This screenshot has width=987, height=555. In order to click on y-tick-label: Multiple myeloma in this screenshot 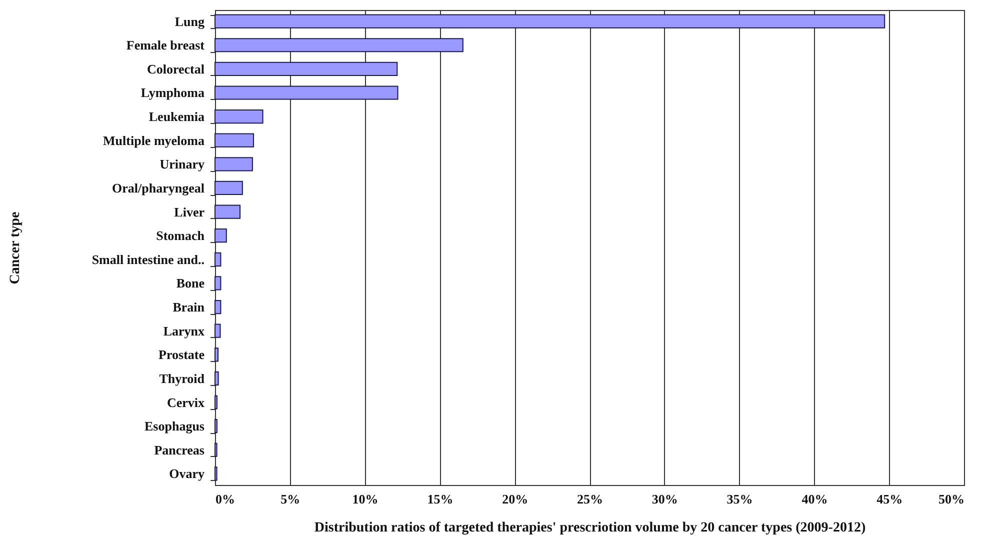, I will do `click(154, 140)`.